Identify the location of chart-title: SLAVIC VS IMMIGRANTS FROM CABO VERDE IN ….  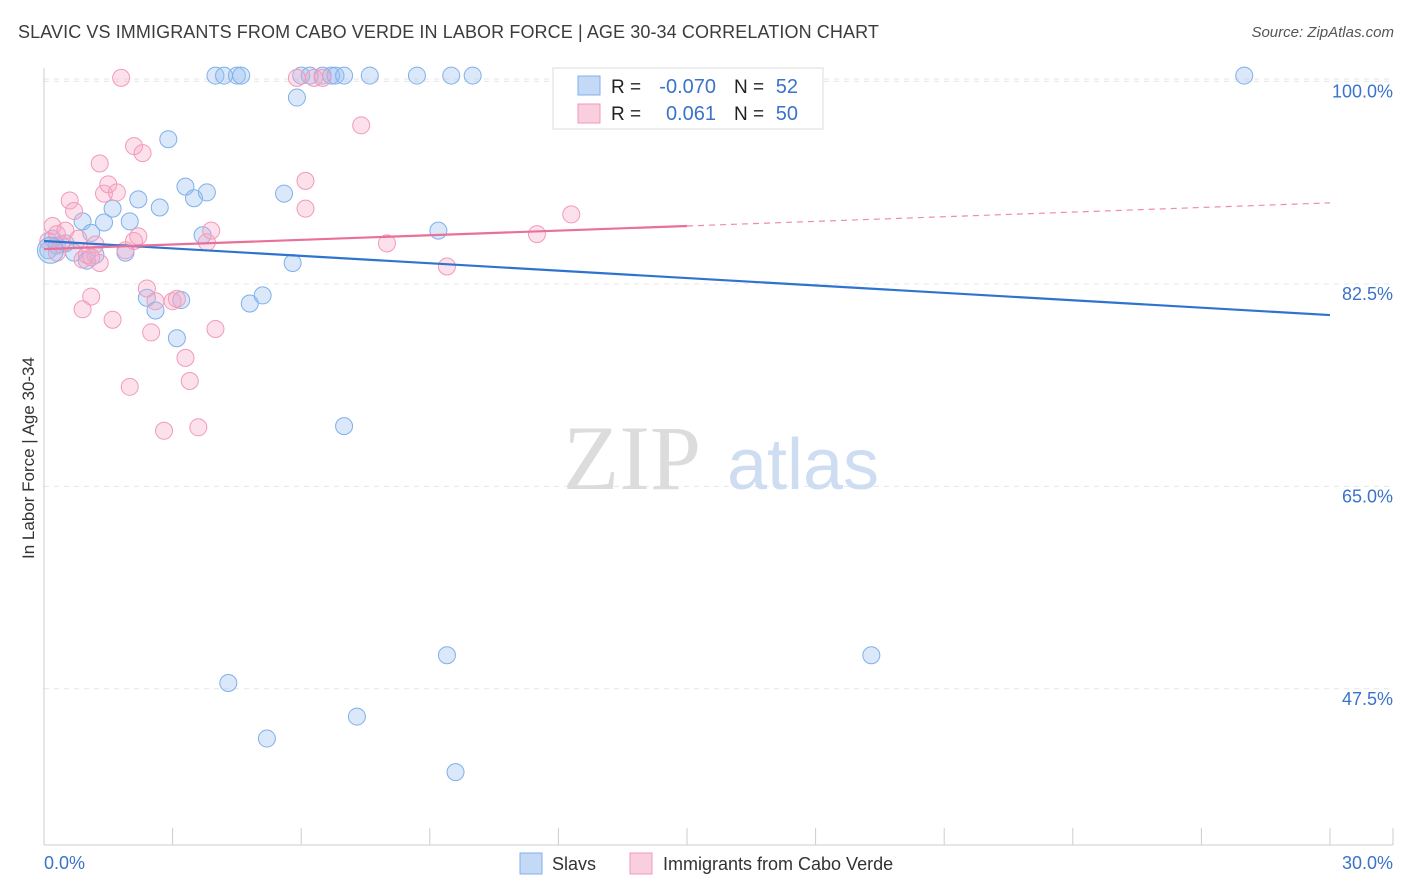
(448, 32).